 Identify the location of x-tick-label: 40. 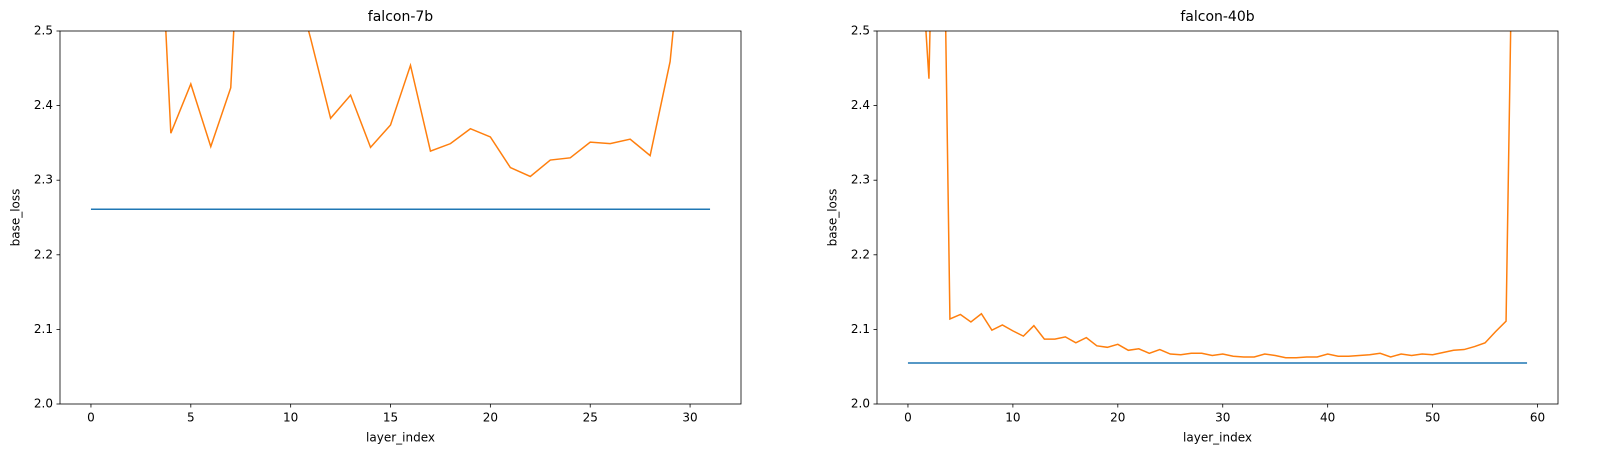
(1327, 418).